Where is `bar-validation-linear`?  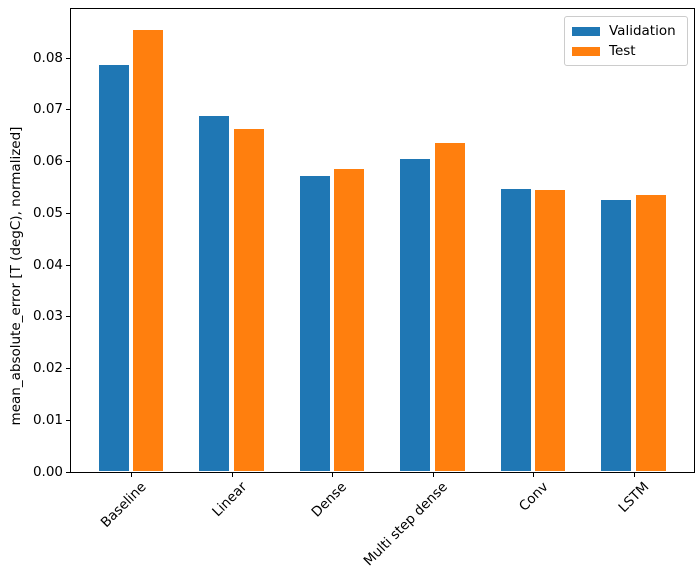 bar-validation-linear is located at coordinates (214, 293).